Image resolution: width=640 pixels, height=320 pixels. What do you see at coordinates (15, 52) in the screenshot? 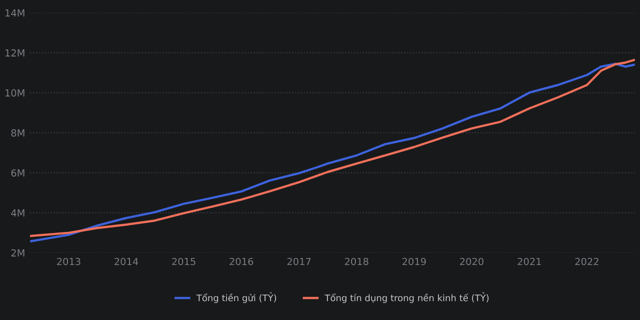
I see `y-tick-label: 12M` at bounding box center [15, 52].